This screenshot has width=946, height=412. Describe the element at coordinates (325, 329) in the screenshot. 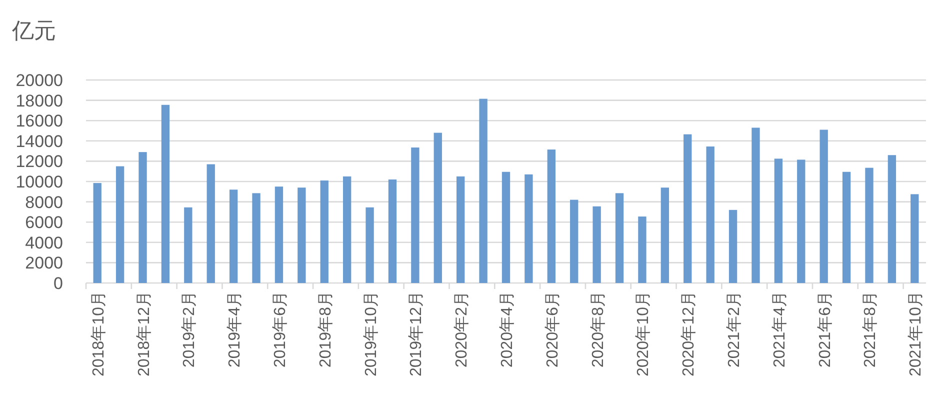

I see `x-tick-label: 2019年8月` at that location.